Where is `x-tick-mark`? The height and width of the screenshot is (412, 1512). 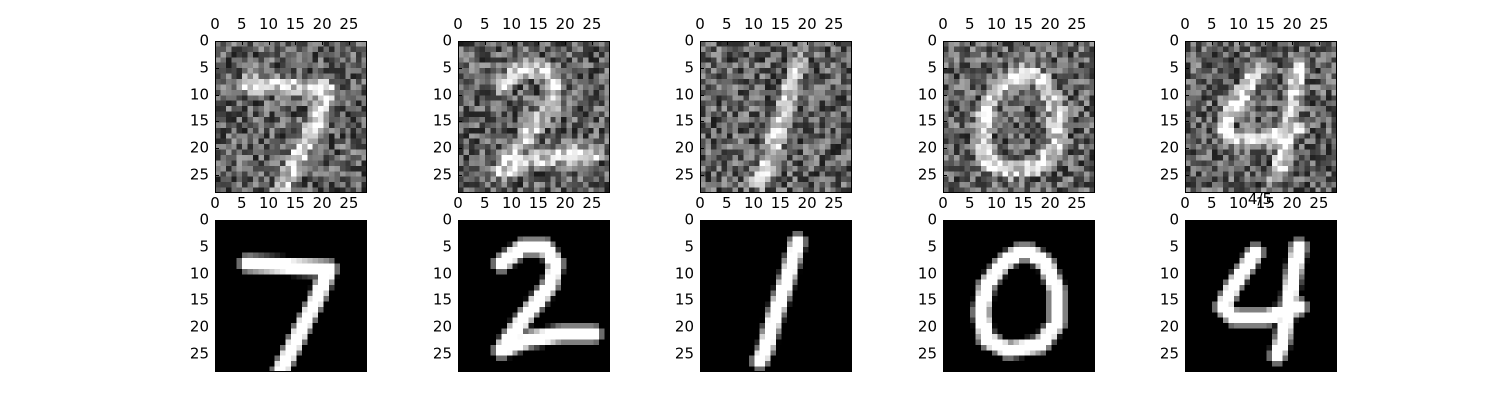
x-tick-mark is located at coordinates (970, 43).